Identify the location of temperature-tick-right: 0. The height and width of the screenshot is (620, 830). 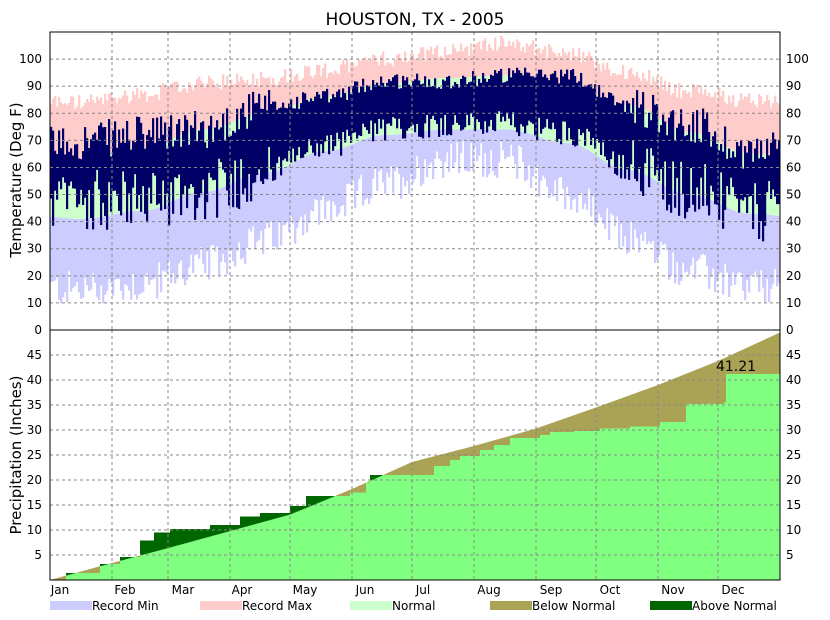
(790, 330).